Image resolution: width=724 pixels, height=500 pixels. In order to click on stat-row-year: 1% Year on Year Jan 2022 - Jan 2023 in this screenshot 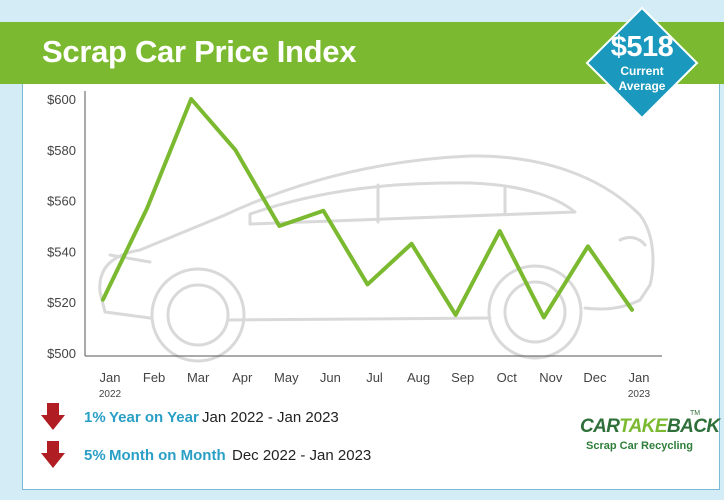, I will do `click(300, 419)`.